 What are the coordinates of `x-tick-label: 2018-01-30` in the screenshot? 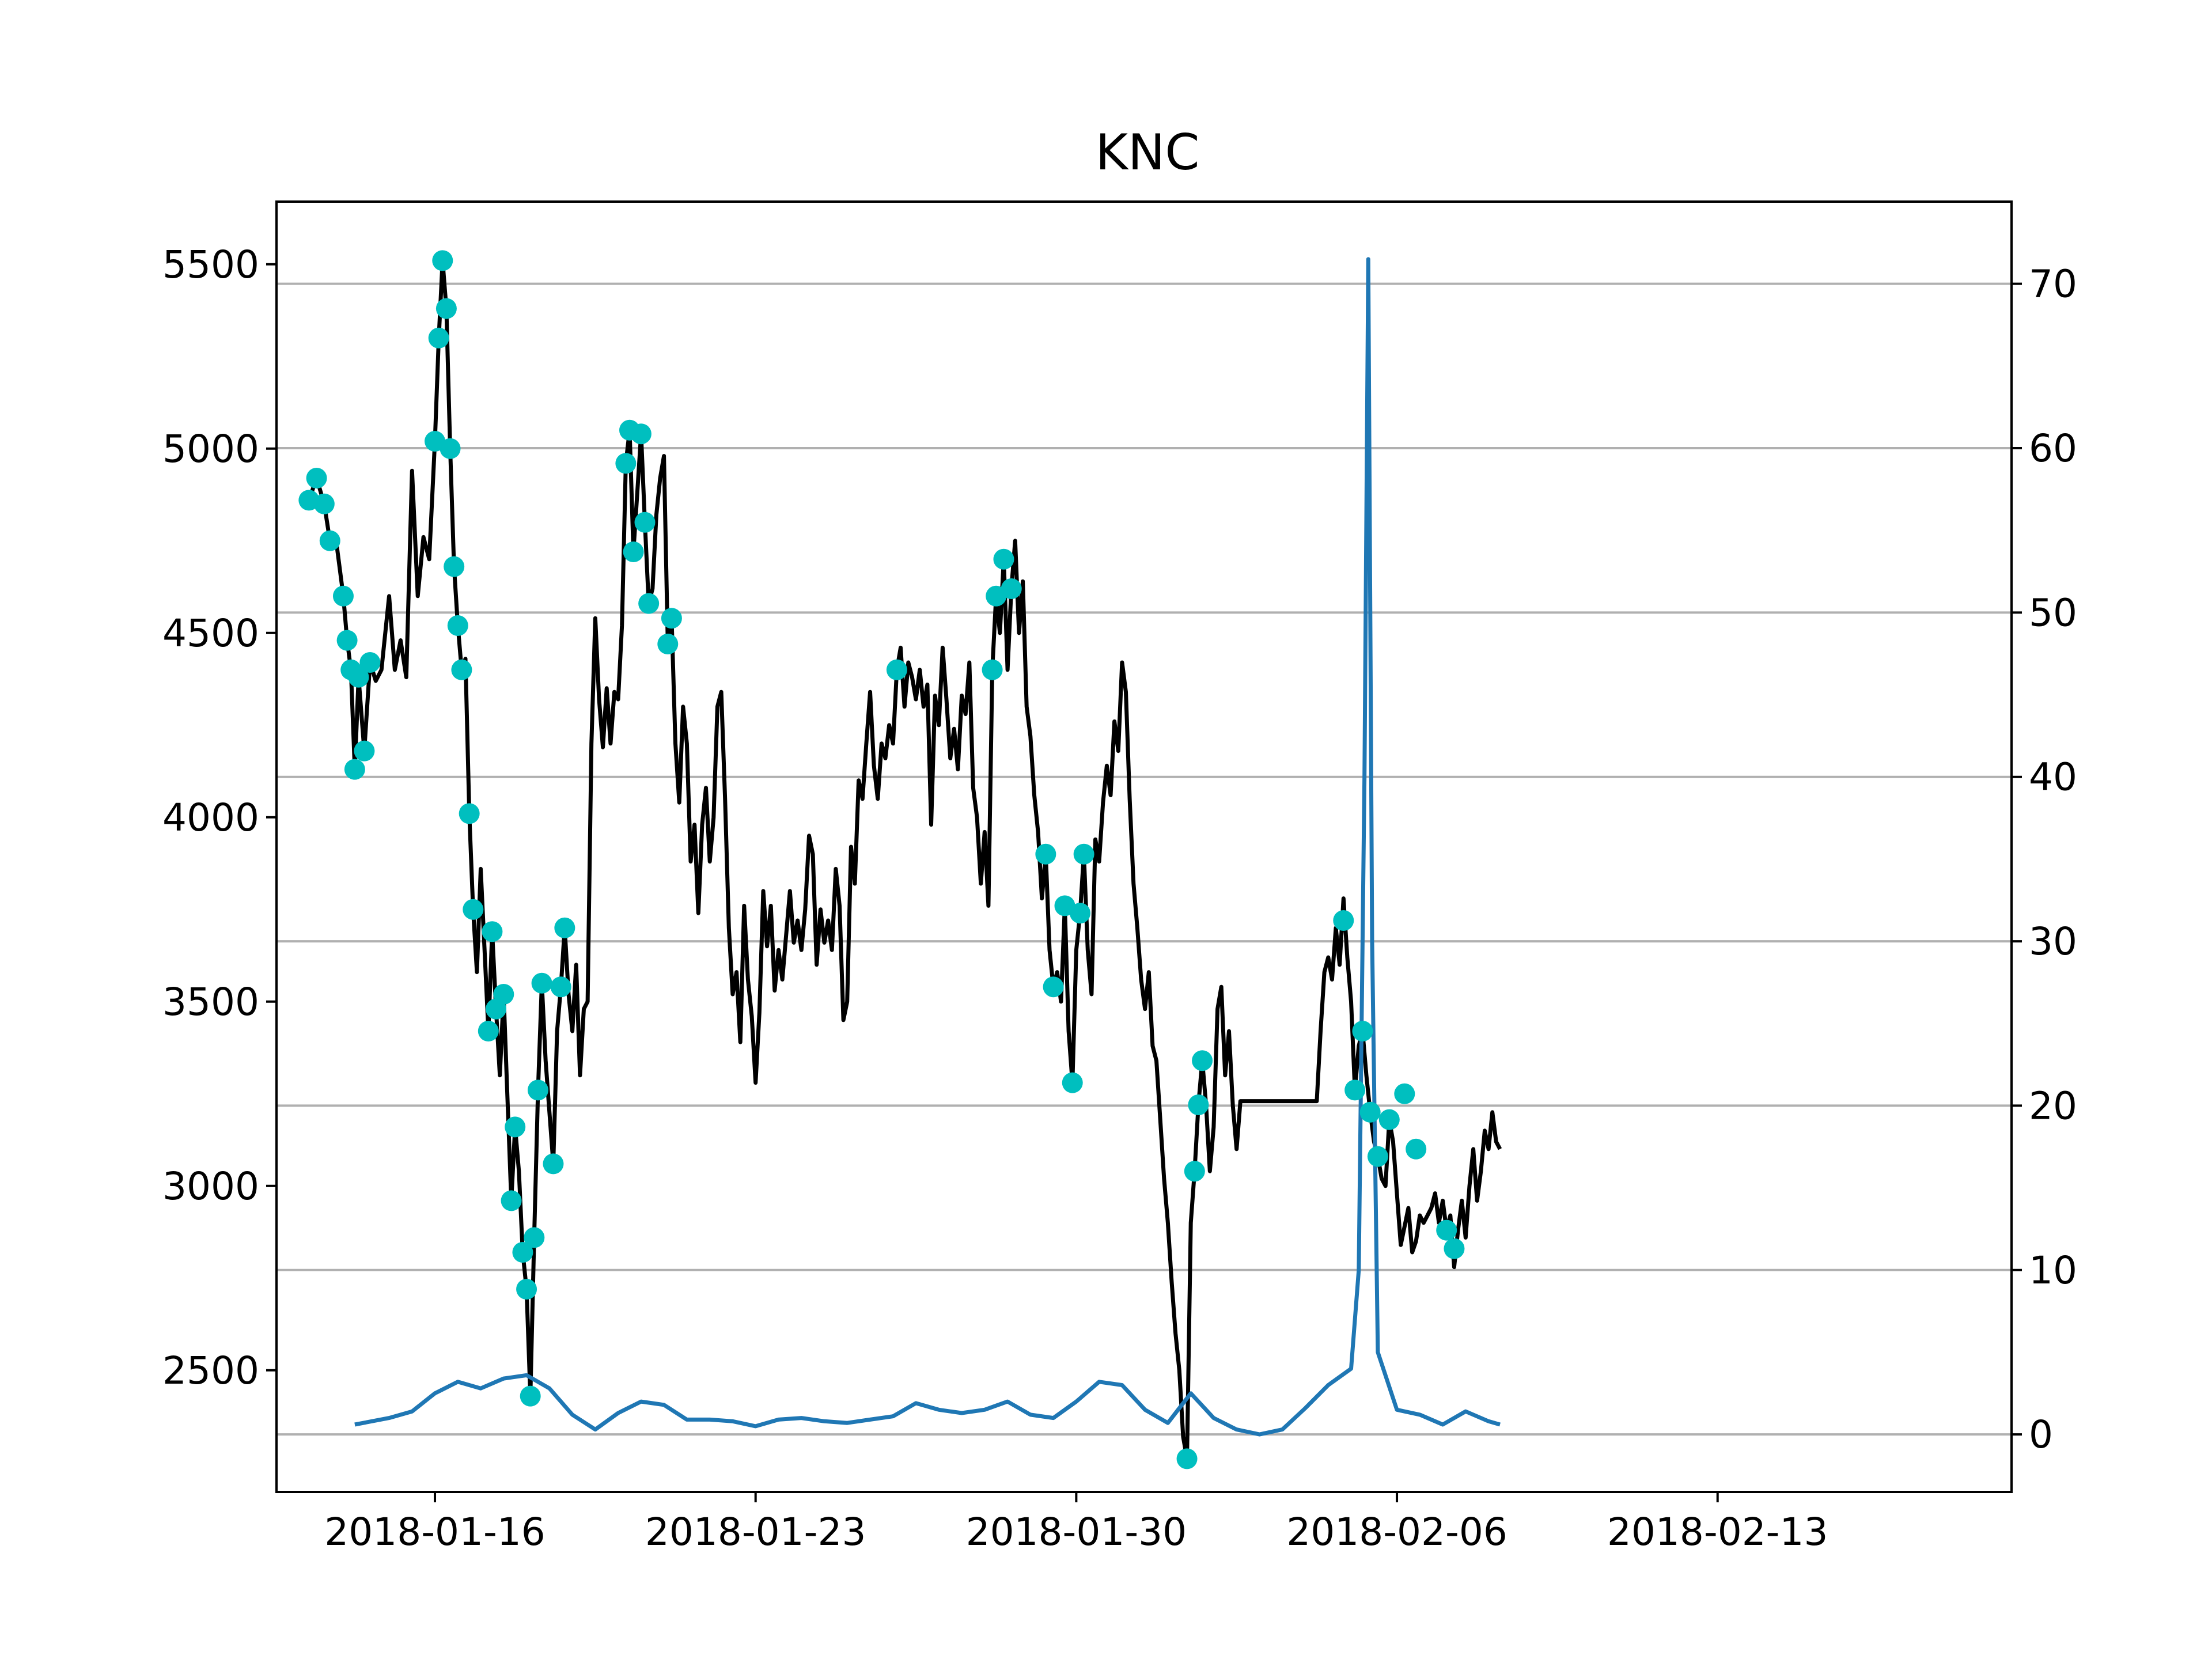 It's located at (1076, 1532).